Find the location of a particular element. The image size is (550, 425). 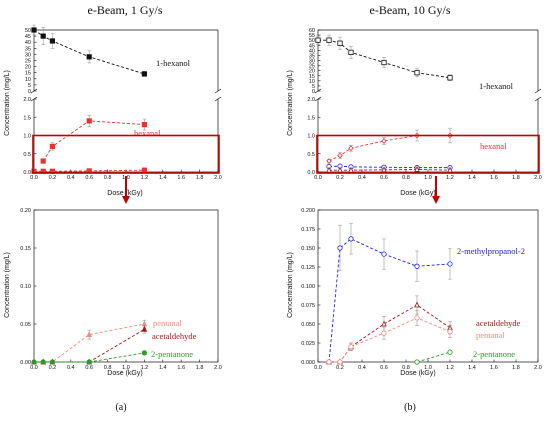

y-tick-label: 0.025 is located at coordinates (308, 344).